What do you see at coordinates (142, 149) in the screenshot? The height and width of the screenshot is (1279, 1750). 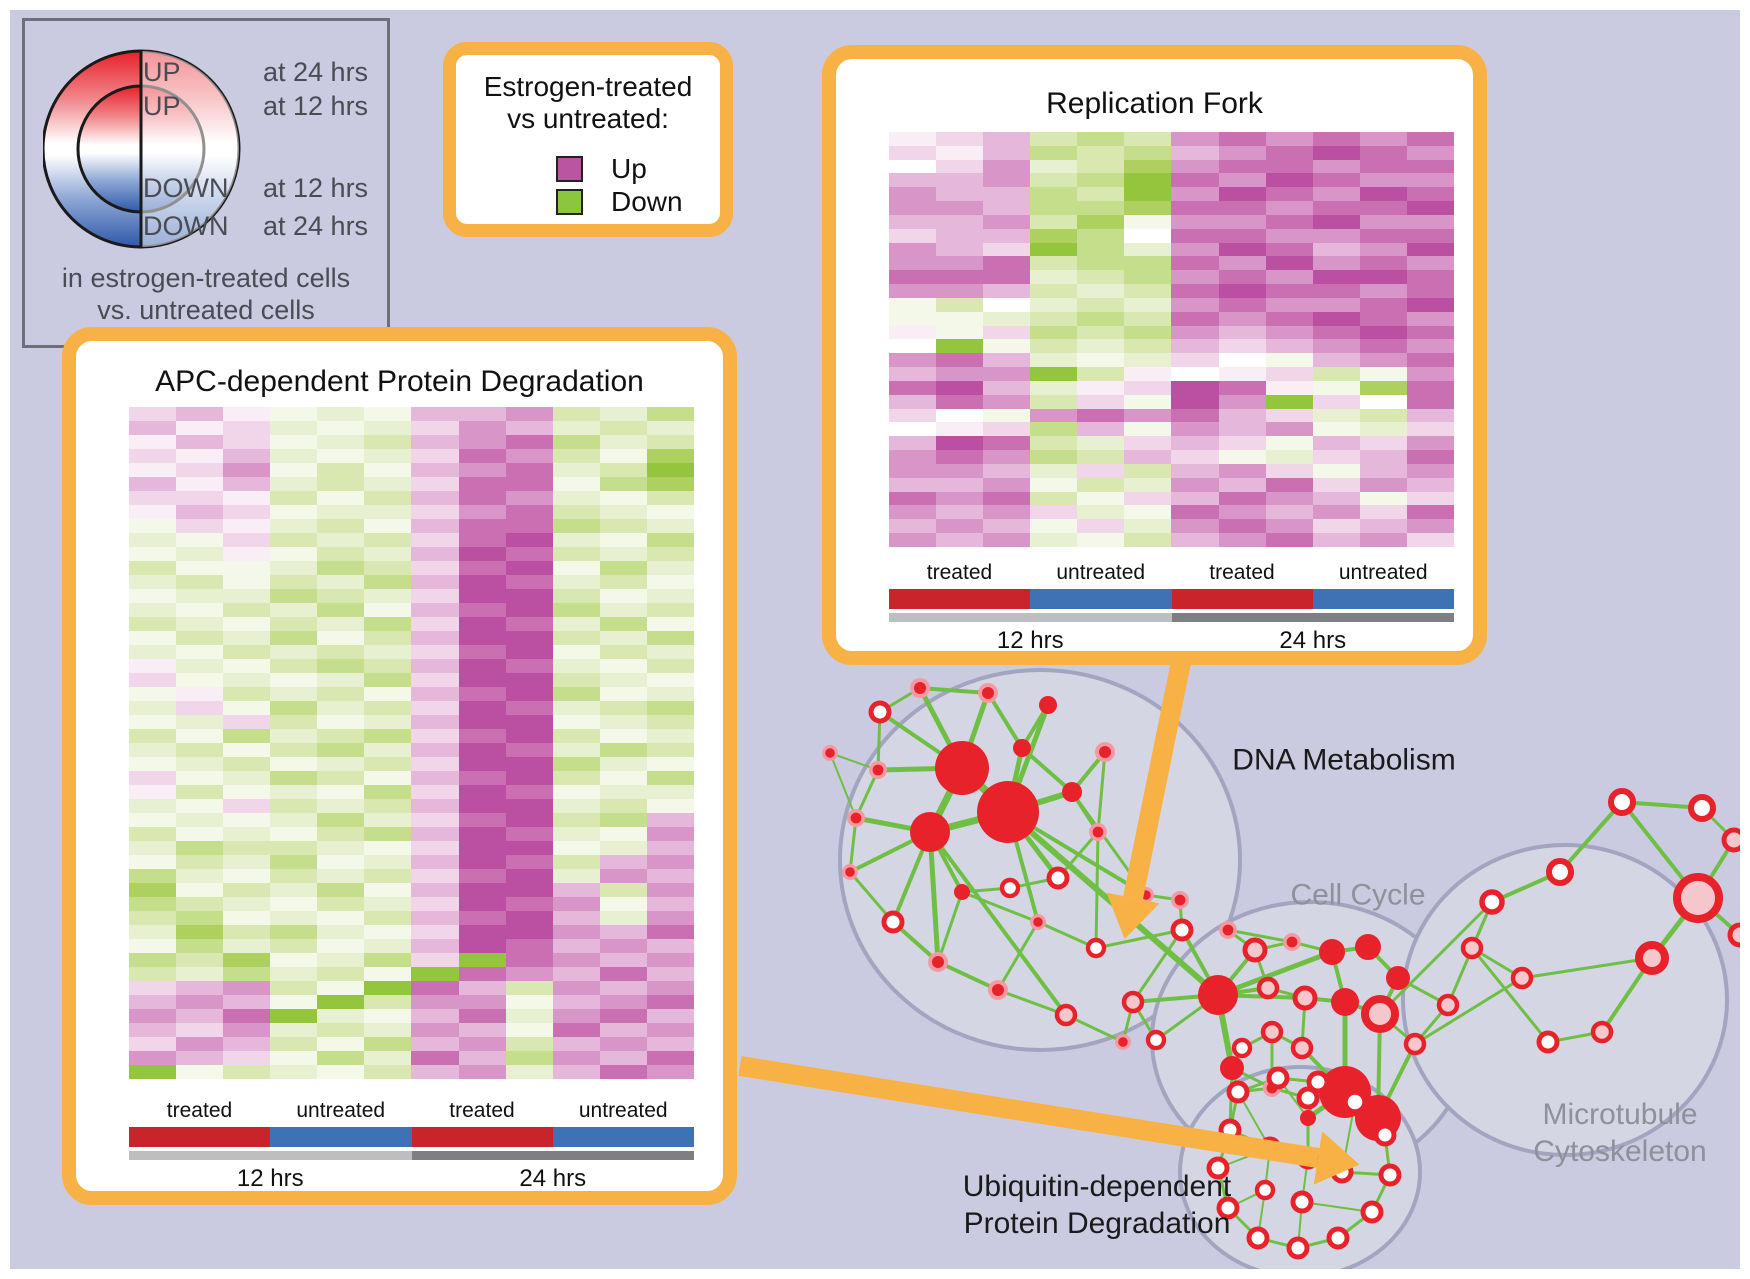 I see `updown-gradient-circles-icon` at bounding box center [142, 149].